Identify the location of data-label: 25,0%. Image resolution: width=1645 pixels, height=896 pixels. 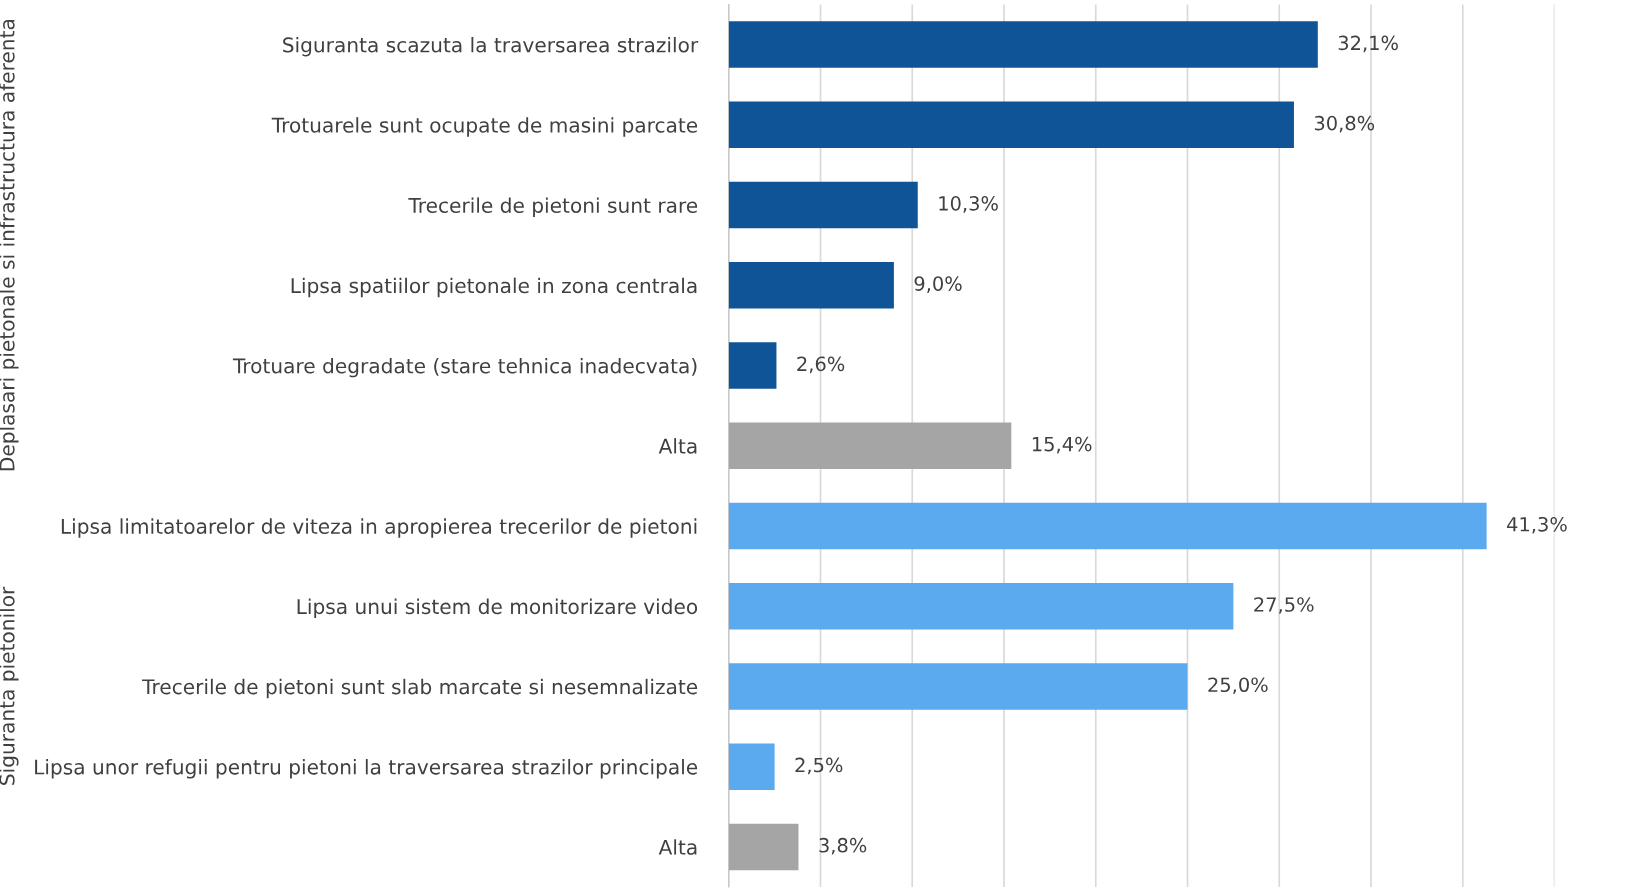
(1238, 686).